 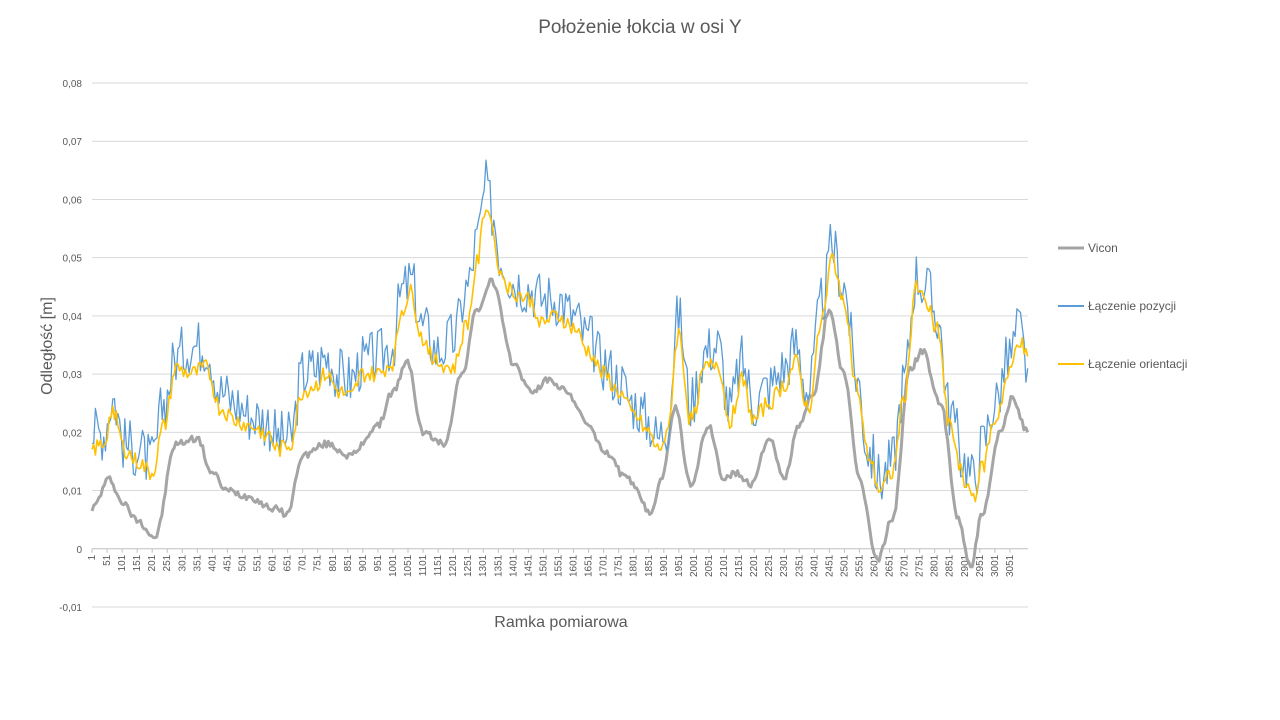 I want to click on y-axis-ticks: -0,01 0 0,01 0,02 0,03 0,04 0,05 0,06 0,07 0,08, so click(x=70, y=346).